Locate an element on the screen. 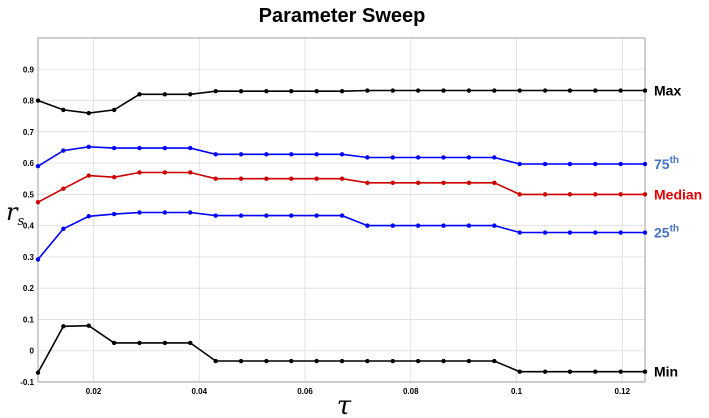 The height and width of the screenshot is (418, 709). y-tick-label: -0.1 is located at coordinates (27, 382).